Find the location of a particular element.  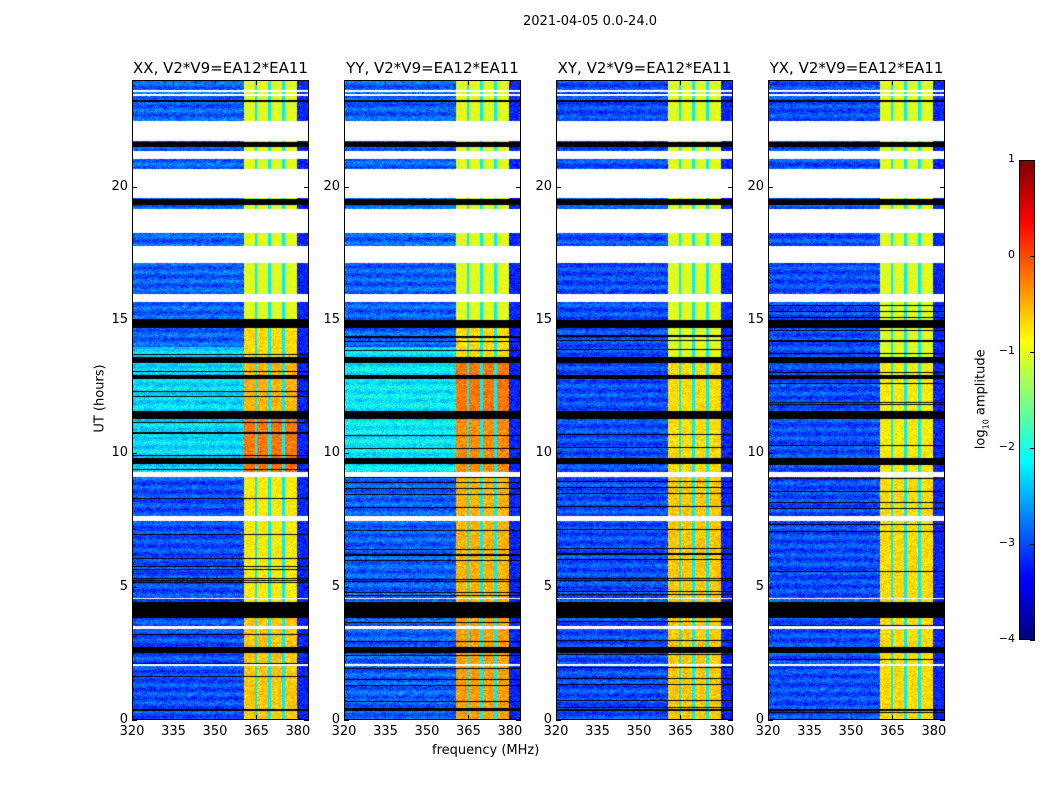

colorbar-tick-label: 1 is located at coordinates (1011, 158).